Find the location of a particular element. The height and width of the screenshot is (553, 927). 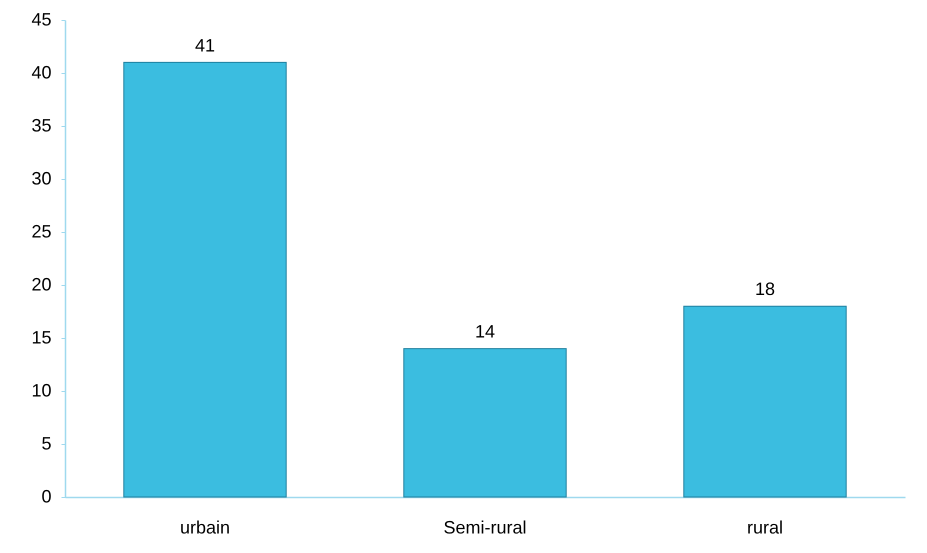

y-tick-label: 15 is located at coordinates (41, 338).